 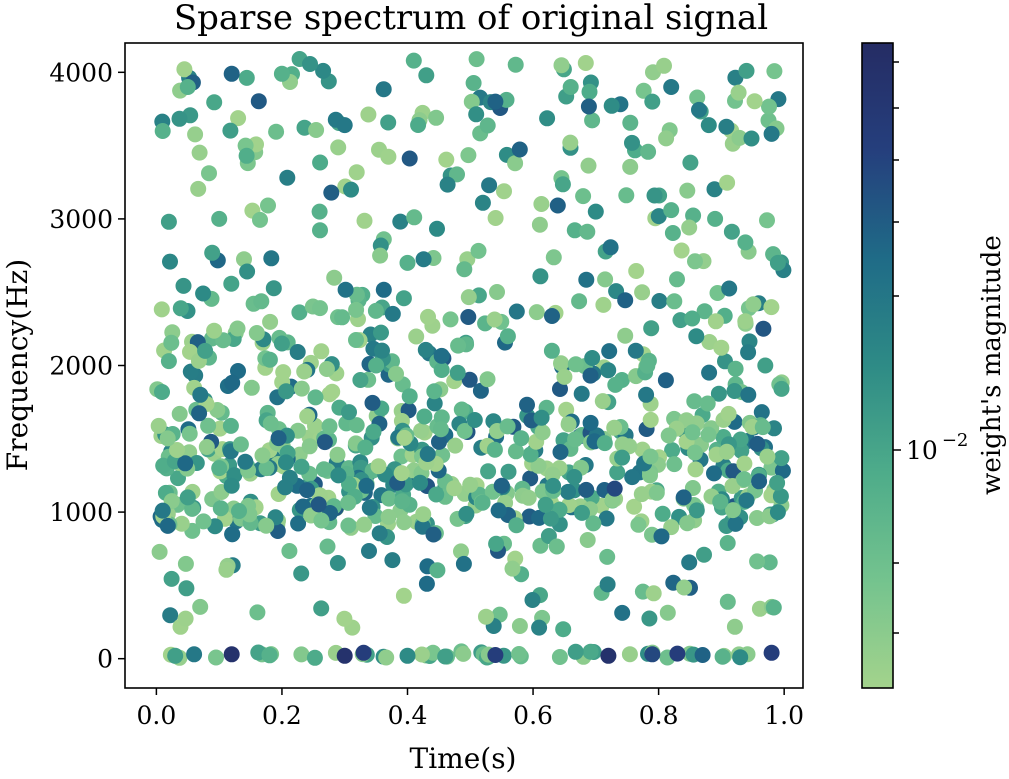 What do you see at coordinates (533, 715) in the screenshot?
I see `x-tick-label: 0.6` at bounding box center [533, 715].